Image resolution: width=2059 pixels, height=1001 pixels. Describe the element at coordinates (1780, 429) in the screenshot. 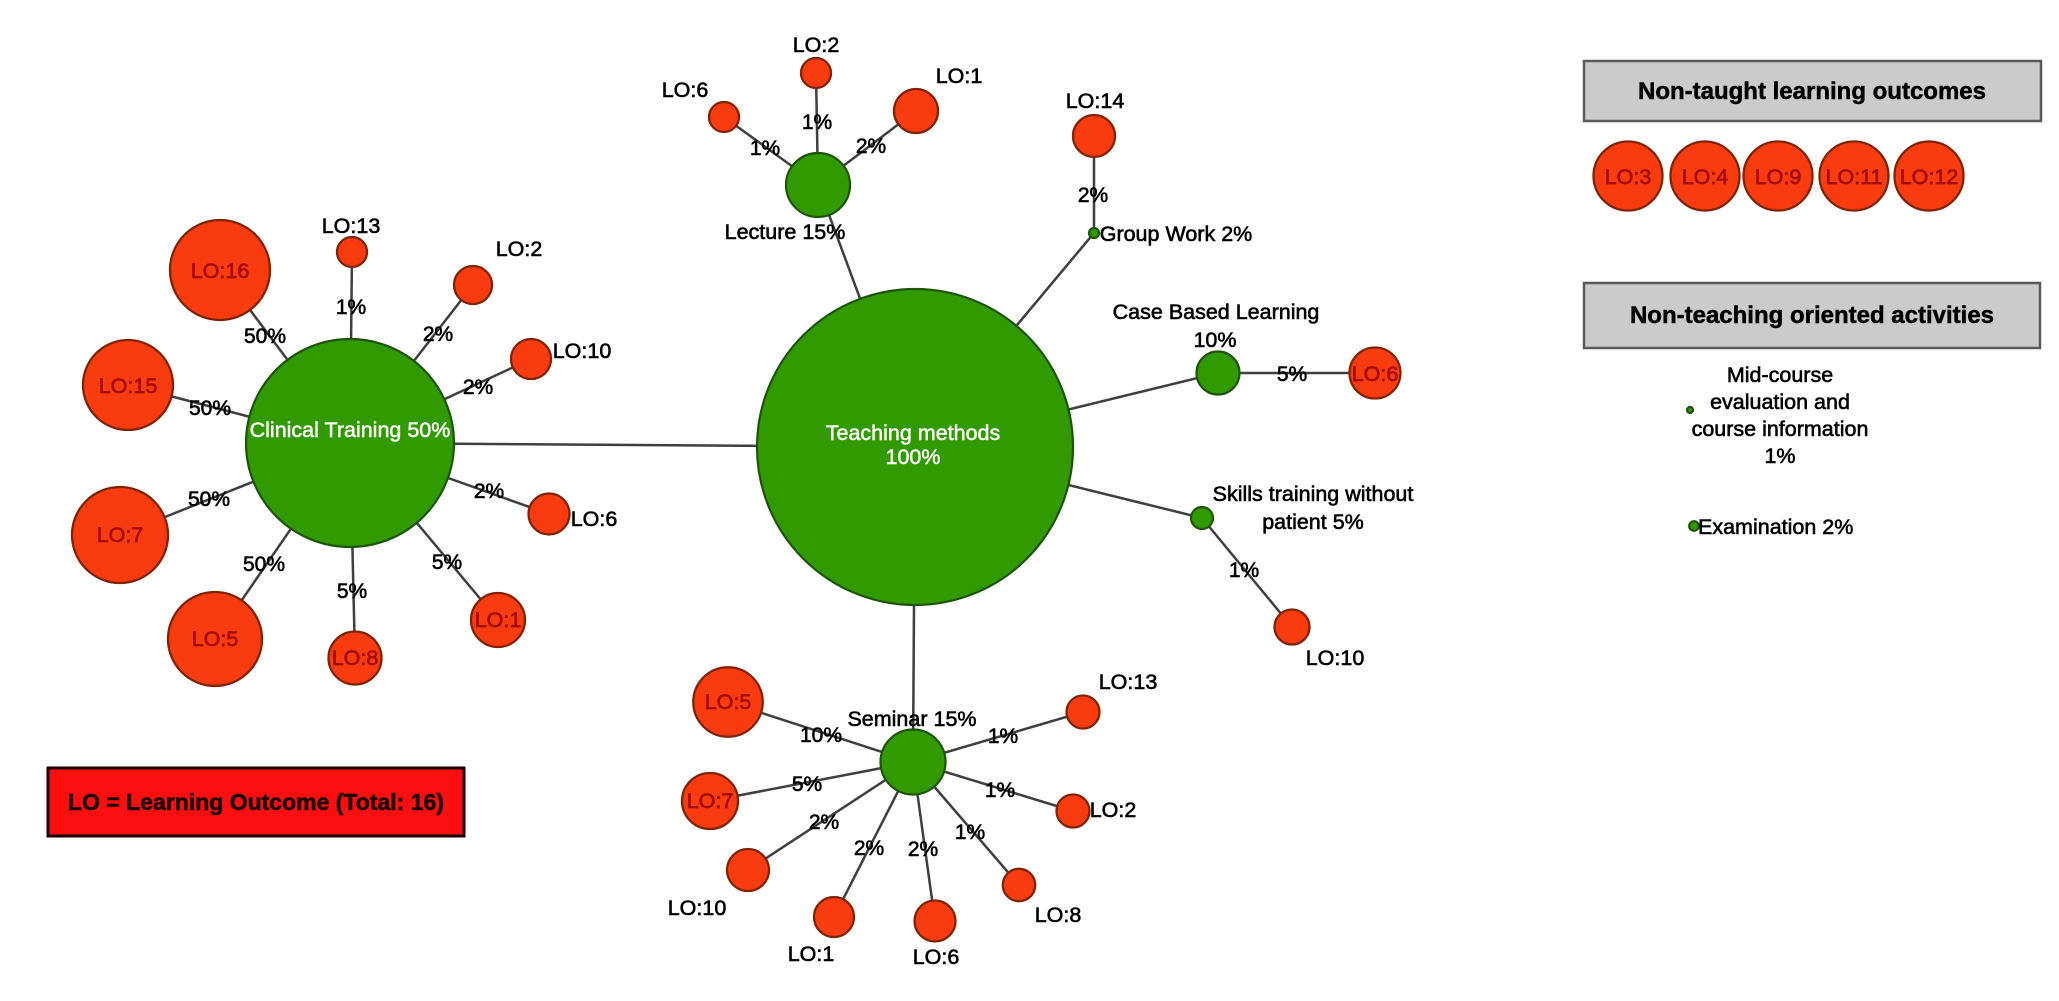

I see `svg-text: course information` at that location.